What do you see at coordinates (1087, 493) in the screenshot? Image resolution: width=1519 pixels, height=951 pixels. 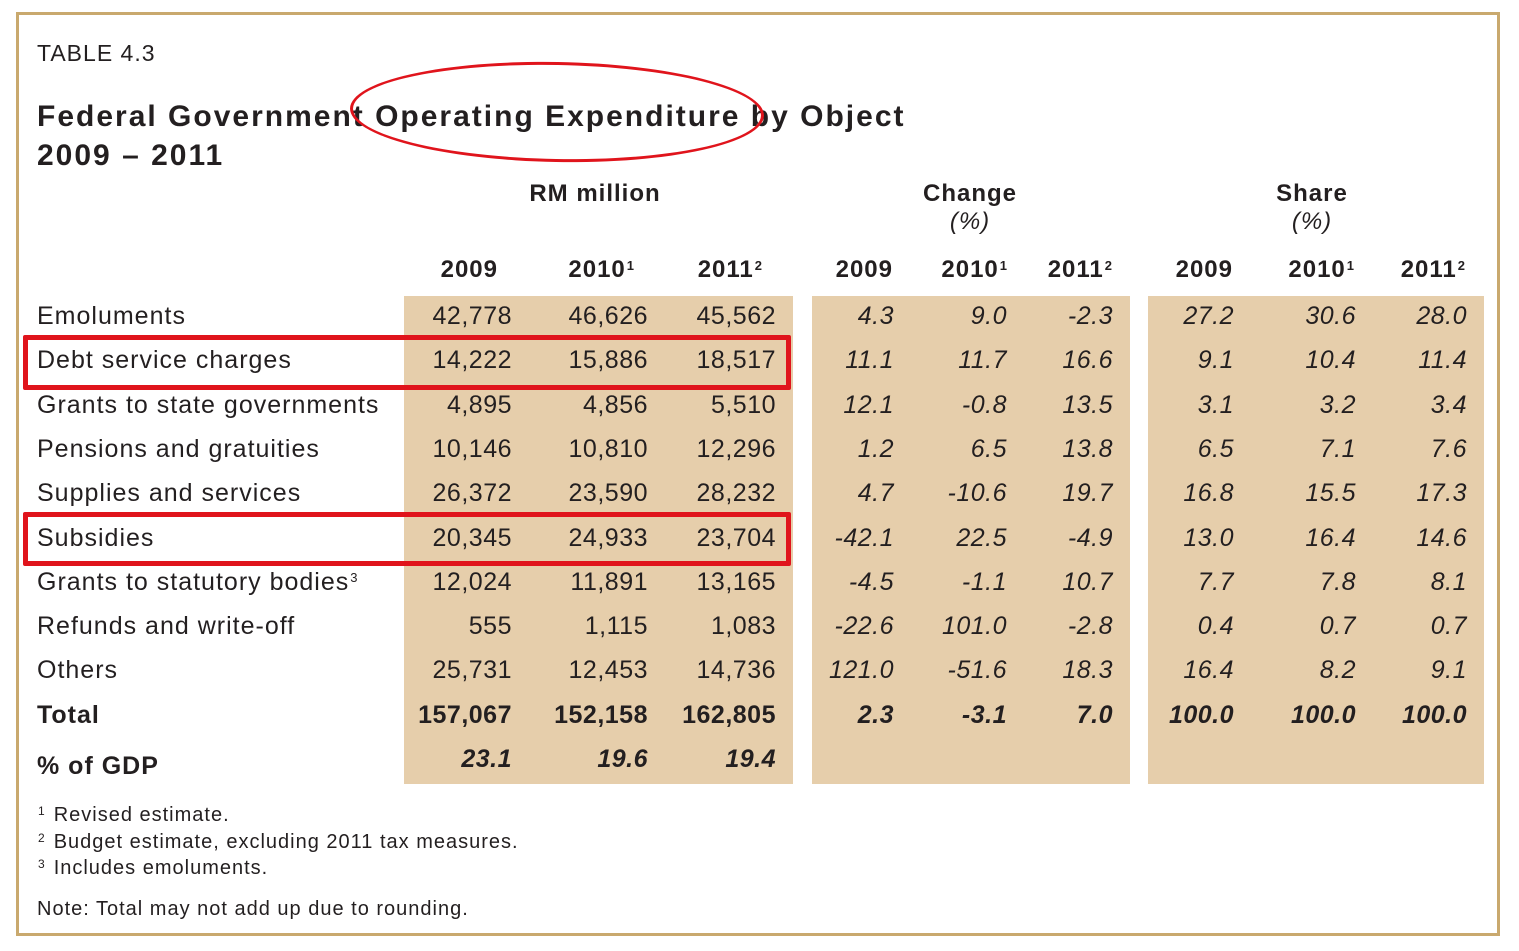 I see `table-cell: 19.7` at bounding box center [1087, 493].